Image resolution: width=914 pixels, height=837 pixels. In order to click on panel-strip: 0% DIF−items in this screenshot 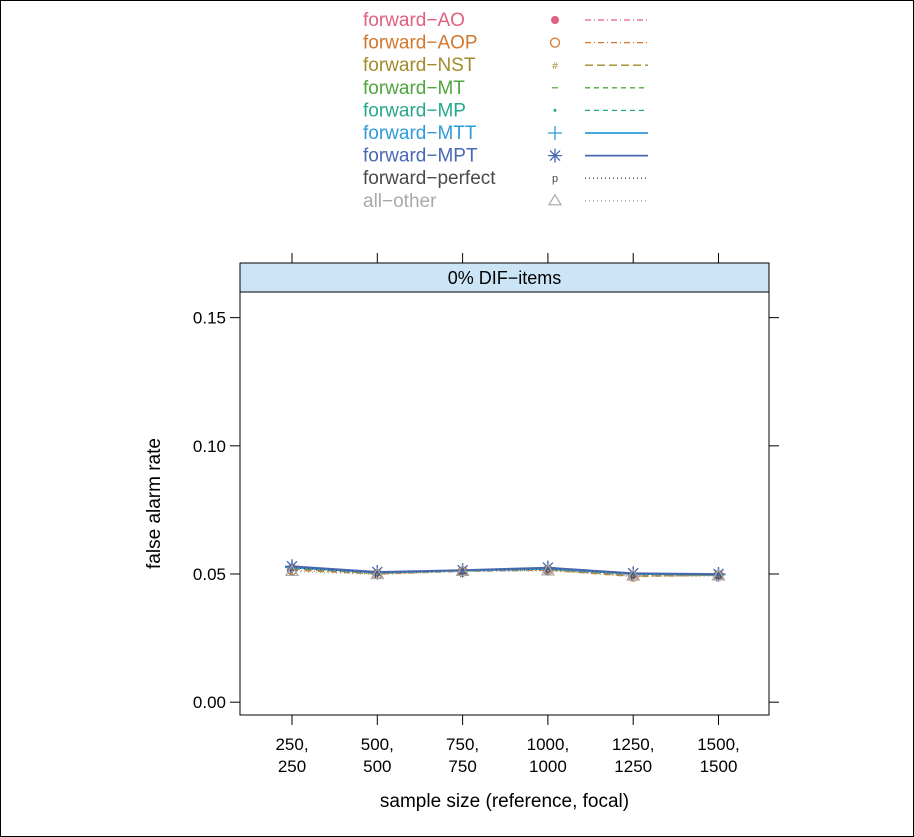, I will do `click(504, 277)`.